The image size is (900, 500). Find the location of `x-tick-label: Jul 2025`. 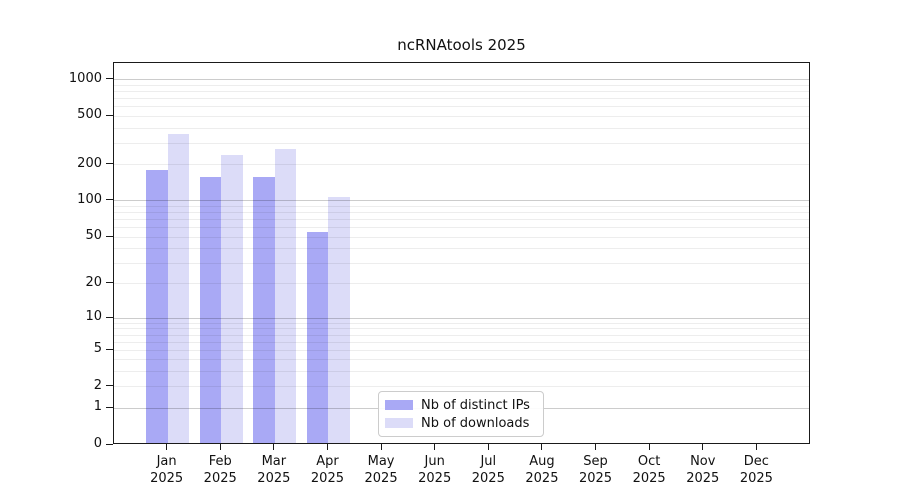

x-tick-label: Jul 2025 is located at coordinates (488, 470).